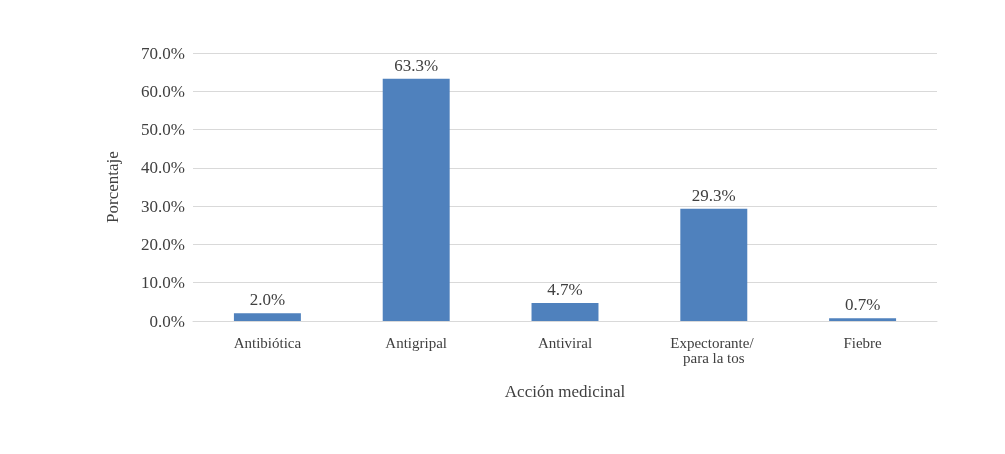  I want to click on y-tick-label: 60.0%, so click(163, 91).